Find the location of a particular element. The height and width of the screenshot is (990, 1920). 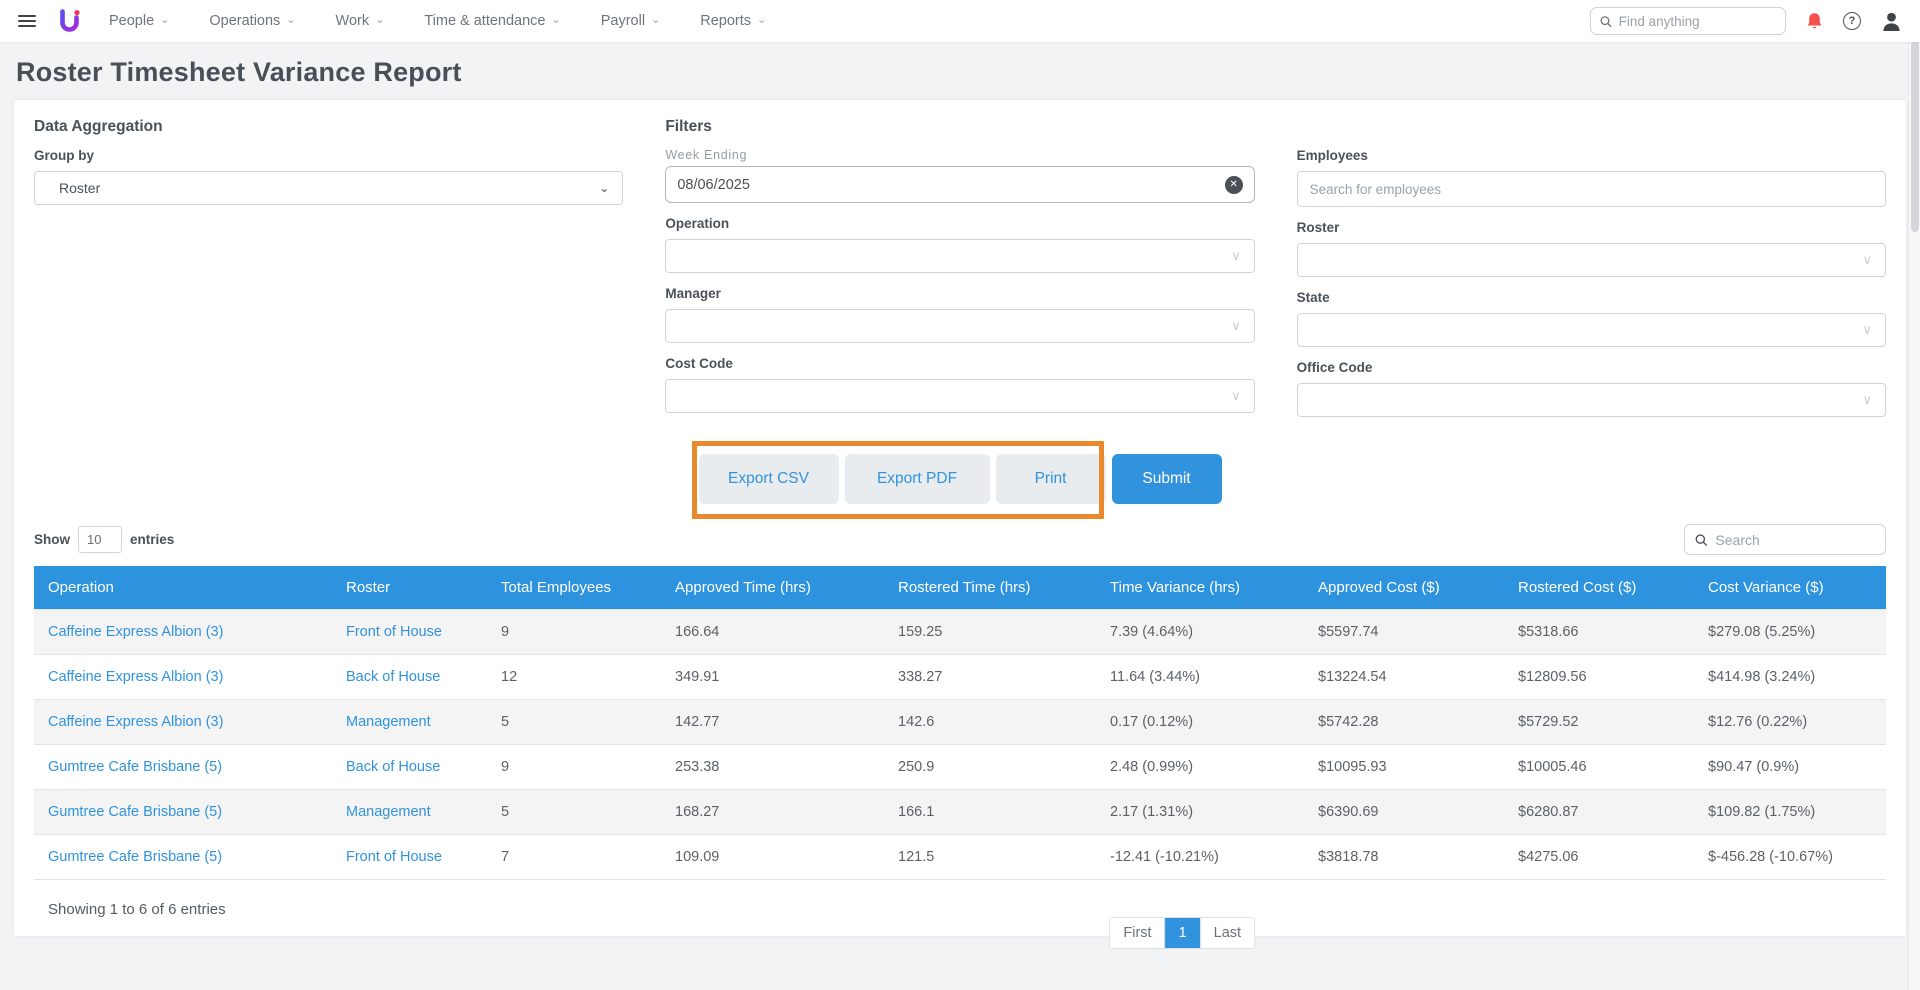

filters-heading: Filters is located at coordinates (688, 126).